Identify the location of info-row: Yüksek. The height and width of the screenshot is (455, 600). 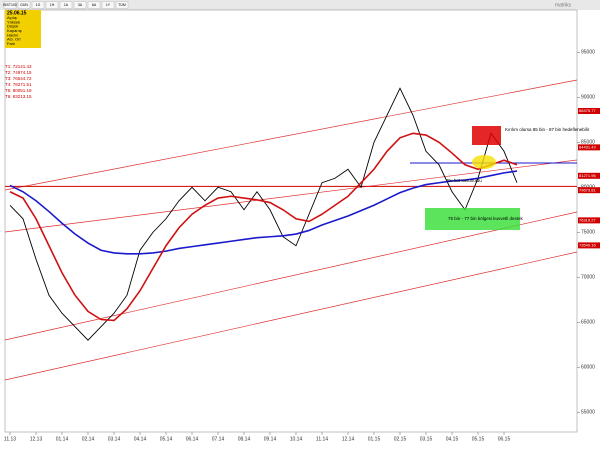
(13, 21).